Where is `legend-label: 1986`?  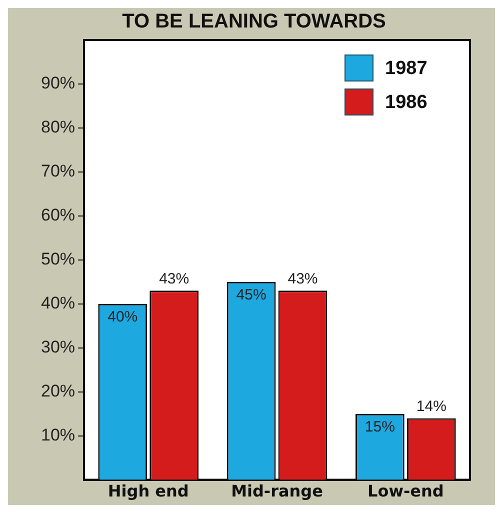
legend-label: 1986 is located at coordinates (406, 103).